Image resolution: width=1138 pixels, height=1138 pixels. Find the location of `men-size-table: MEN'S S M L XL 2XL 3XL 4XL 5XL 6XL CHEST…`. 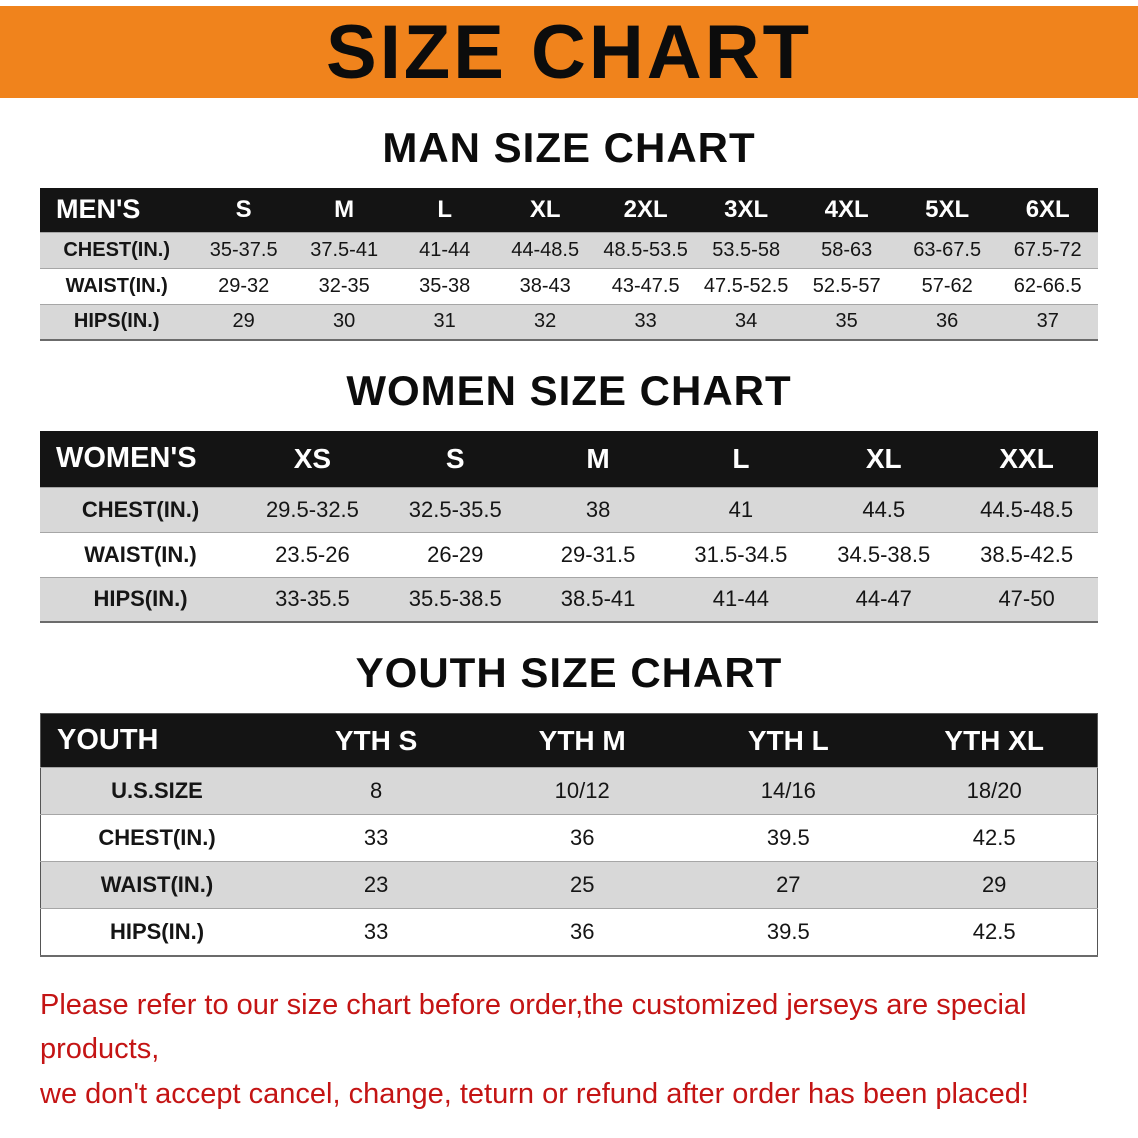

men-size-table: MEN'S S M L XL 2XL 3XL 4XL 5XL 6XL CHEST… is located at coordinates (569, 264).